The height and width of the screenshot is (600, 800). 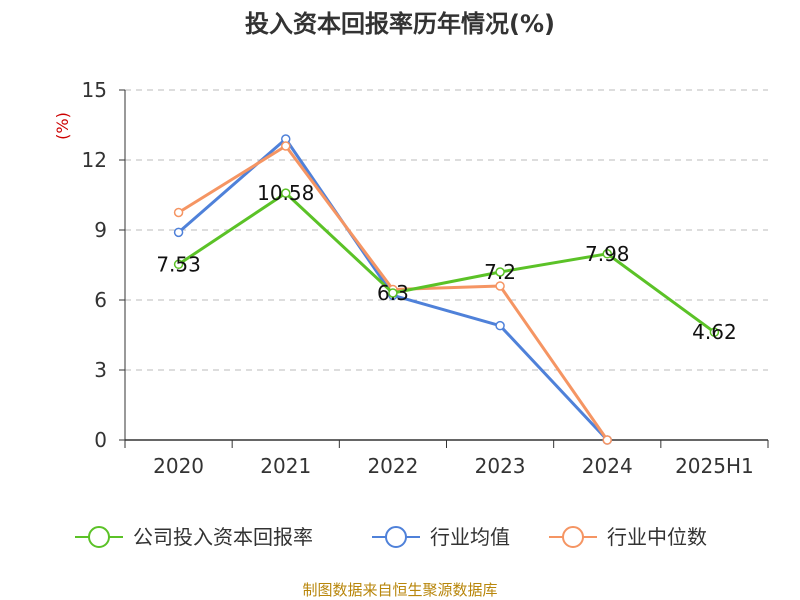 I want to click on data-label: 7.53, so click(x=178, y=264).